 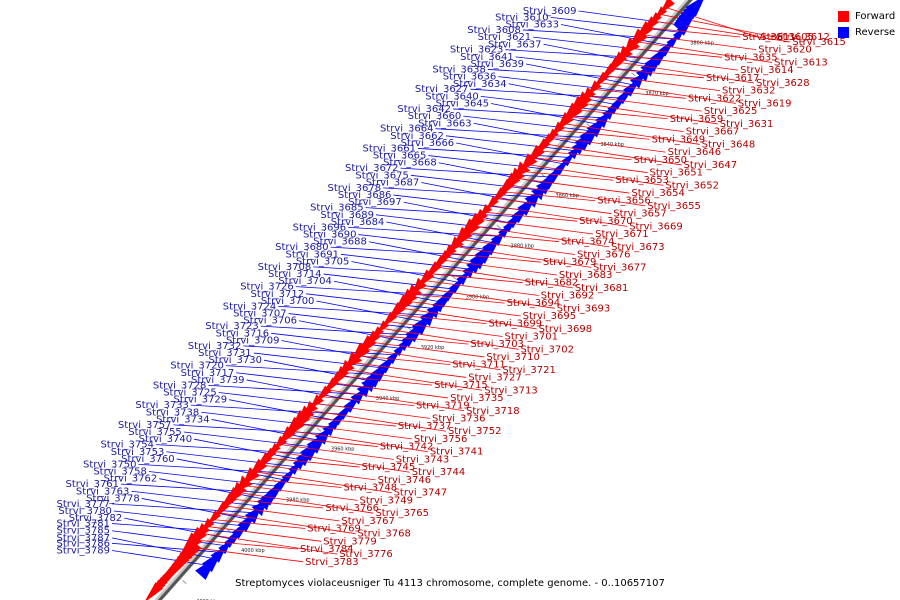 I want to click on gene-label: Strvi_3679, so click(x=570, y=262).